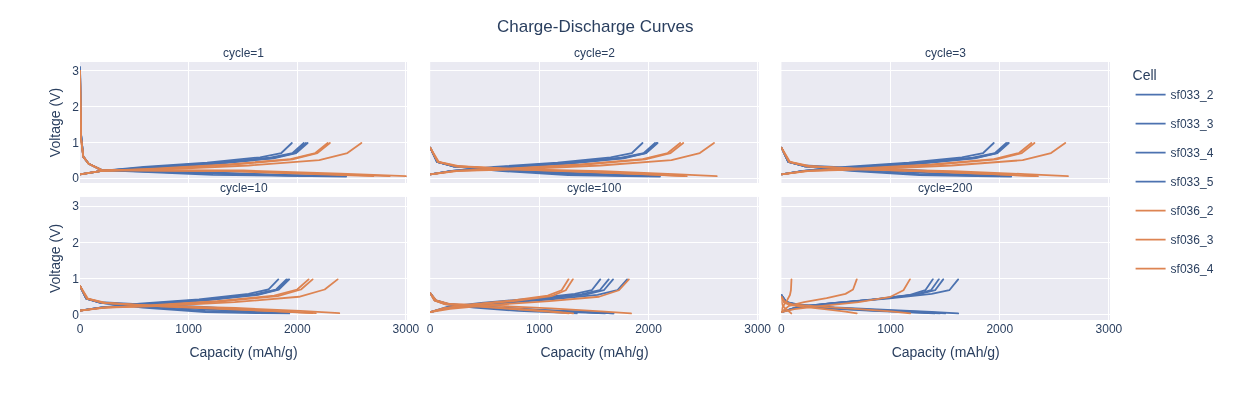 The image size is (1238, 400). Describe the element at coordinates (946, 53) in the screenshot. I see `chart-title: cycle=3` at that location.